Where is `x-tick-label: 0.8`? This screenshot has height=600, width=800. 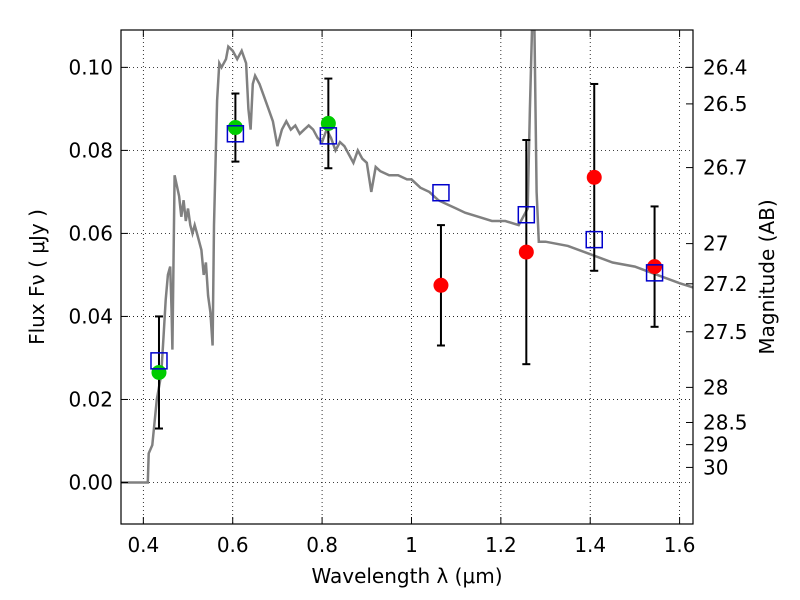
x-tick-label: 0.8 is located at coordinates (322, 545).